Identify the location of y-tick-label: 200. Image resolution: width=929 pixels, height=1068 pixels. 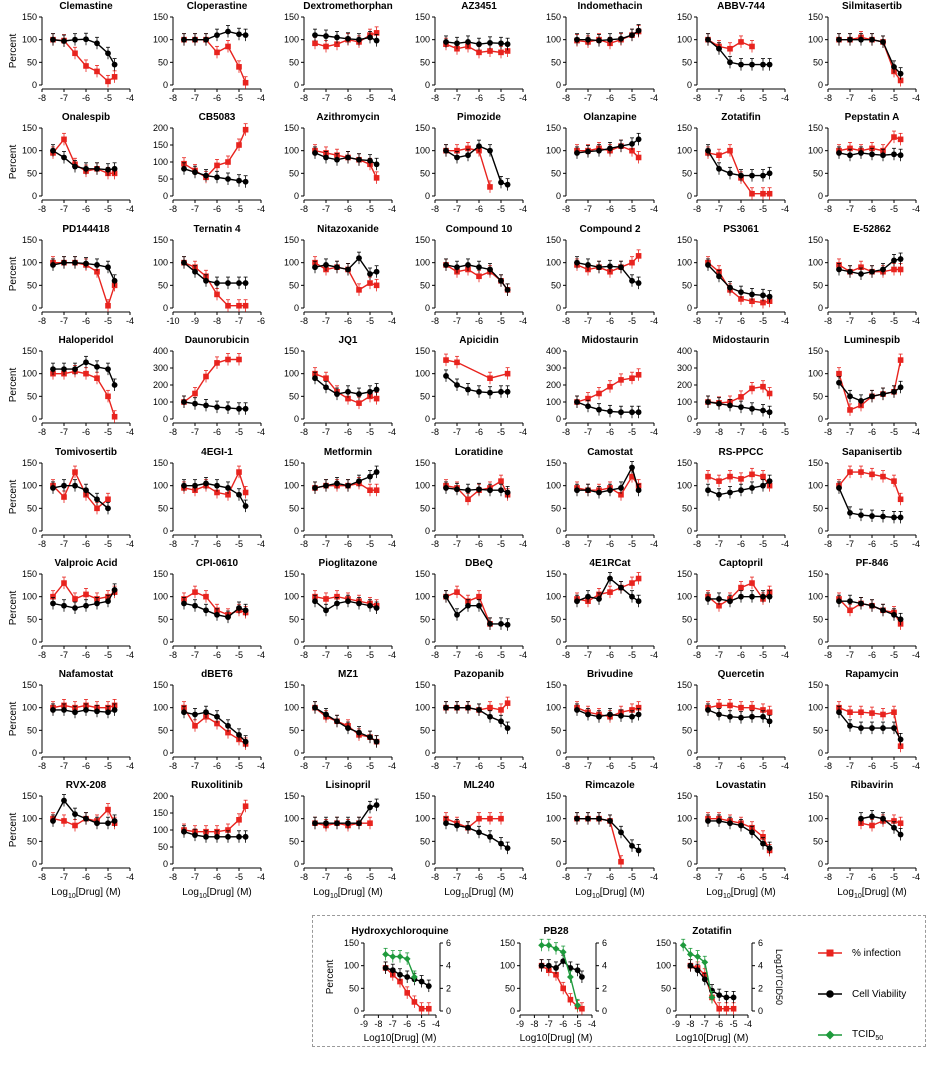
(160, 128).